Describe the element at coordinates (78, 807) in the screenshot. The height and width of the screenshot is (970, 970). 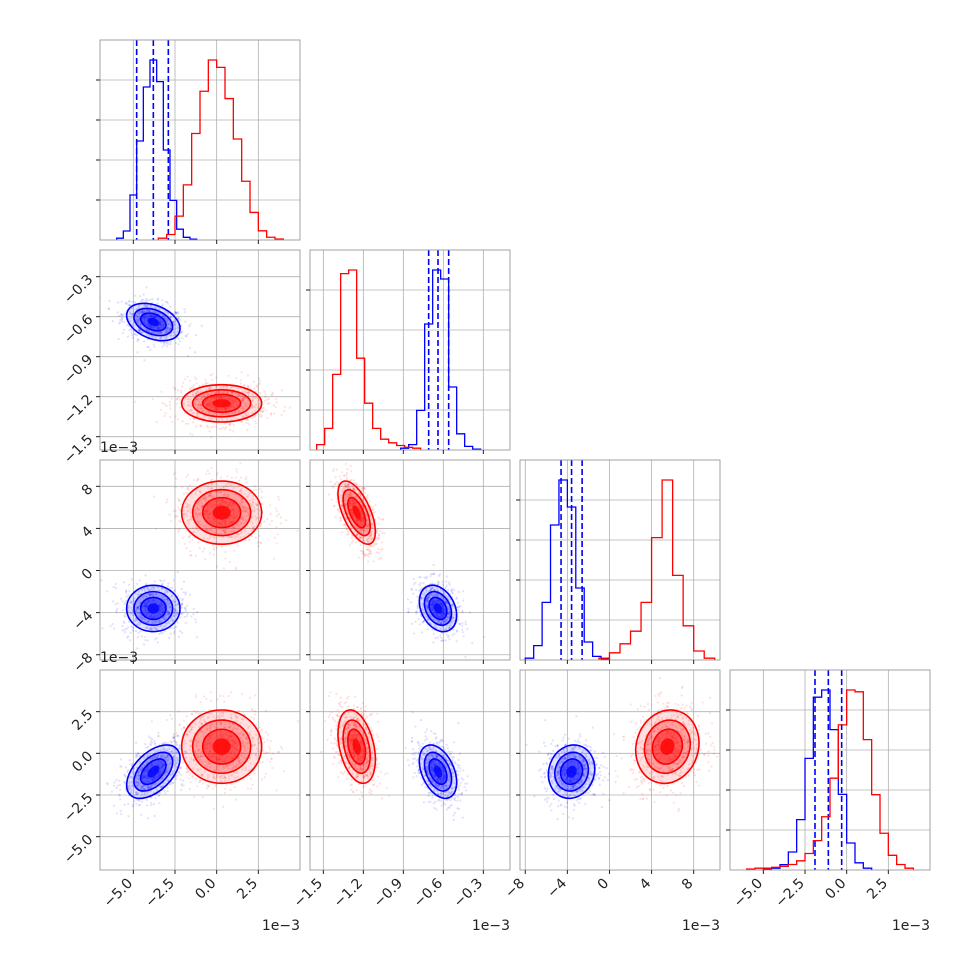
I see `y-tick-label: −2.5` at that location.